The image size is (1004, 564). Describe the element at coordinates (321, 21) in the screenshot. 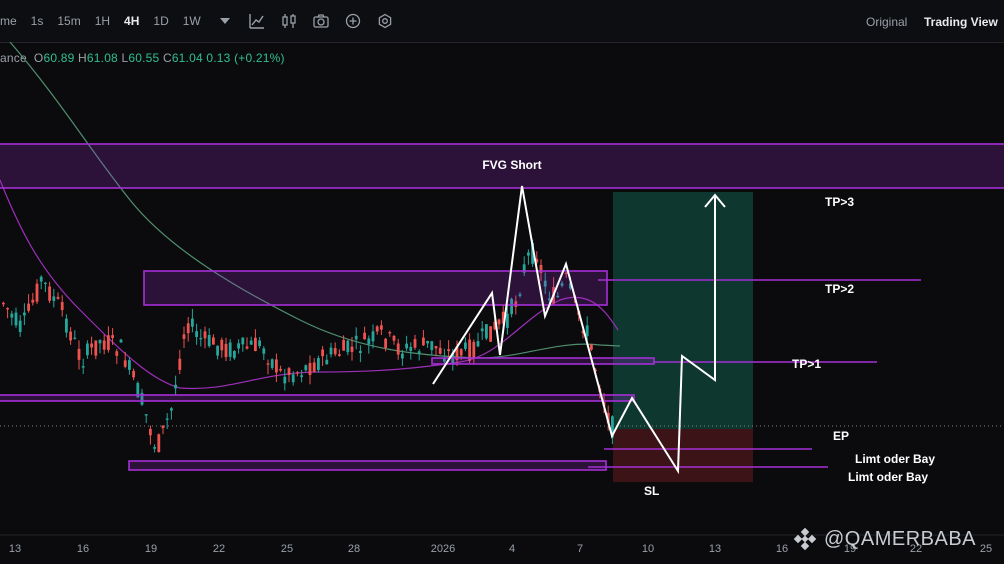

I see `camera-icon` at that location.